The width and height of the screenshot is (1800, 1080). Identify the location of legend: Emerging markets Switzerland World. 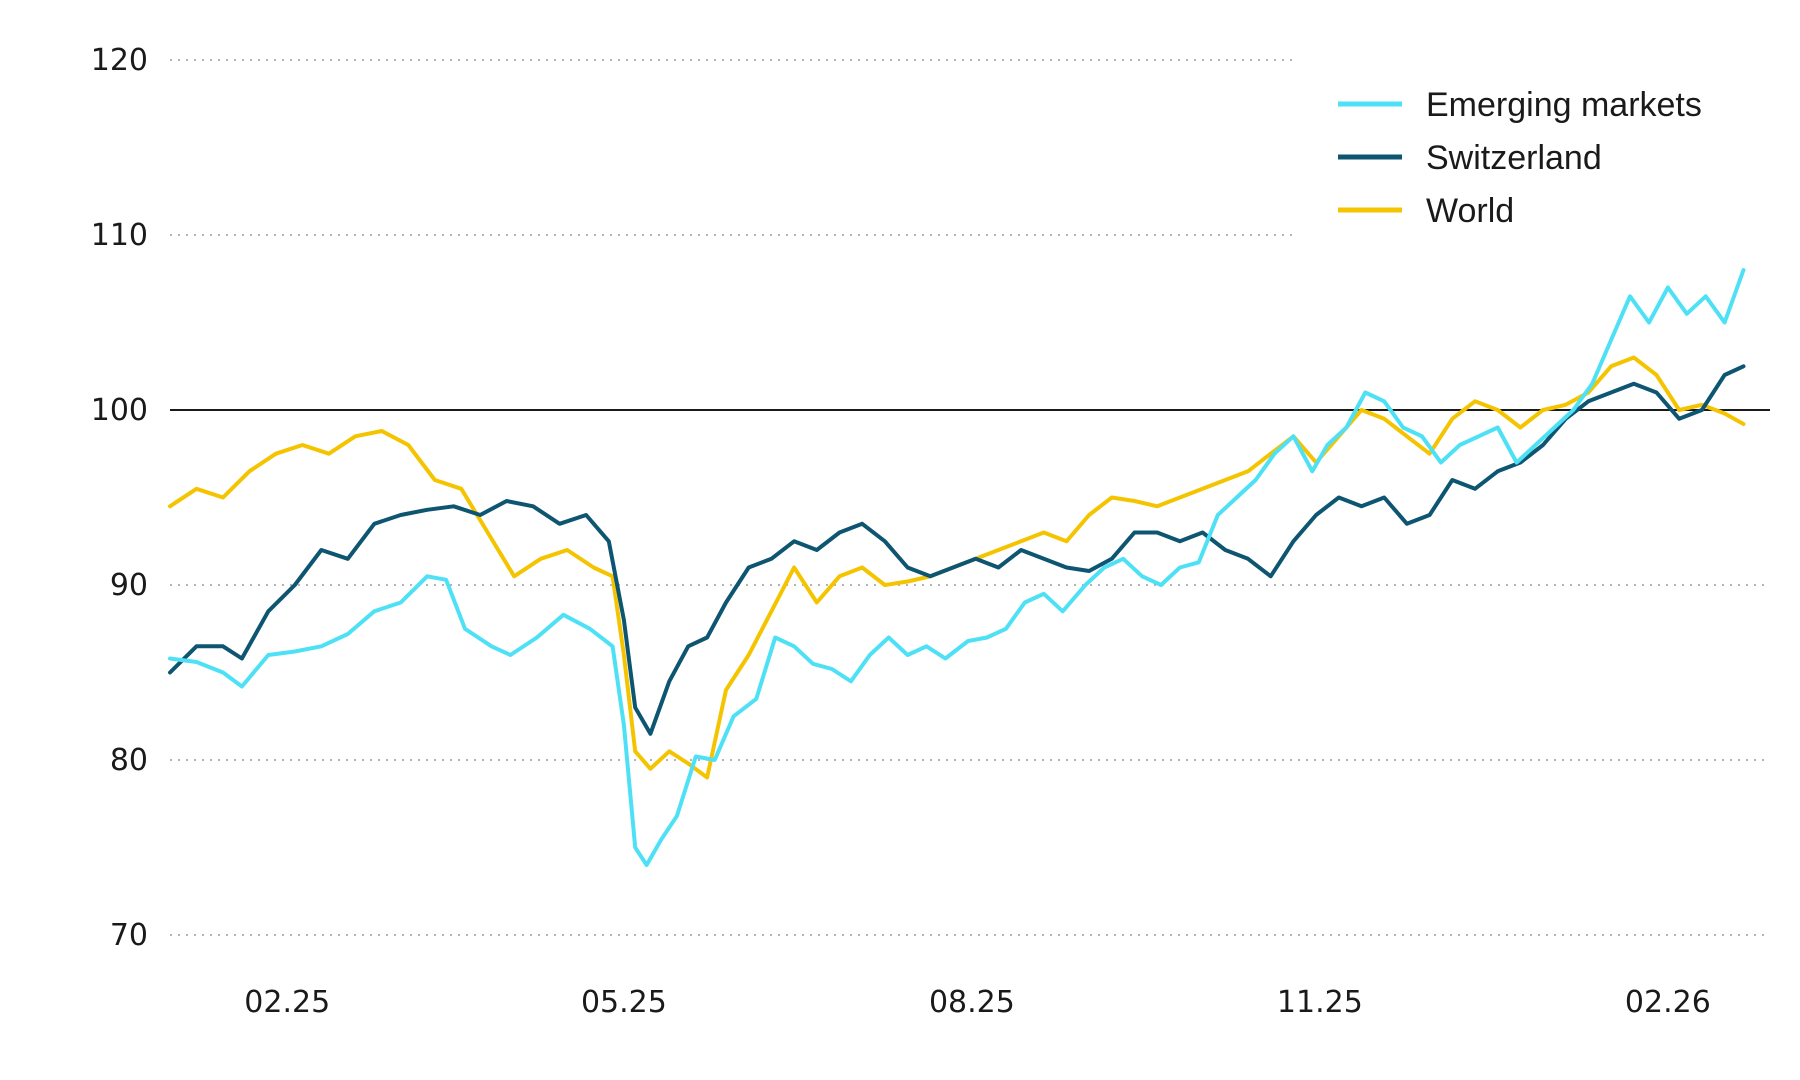
(1520, 158).